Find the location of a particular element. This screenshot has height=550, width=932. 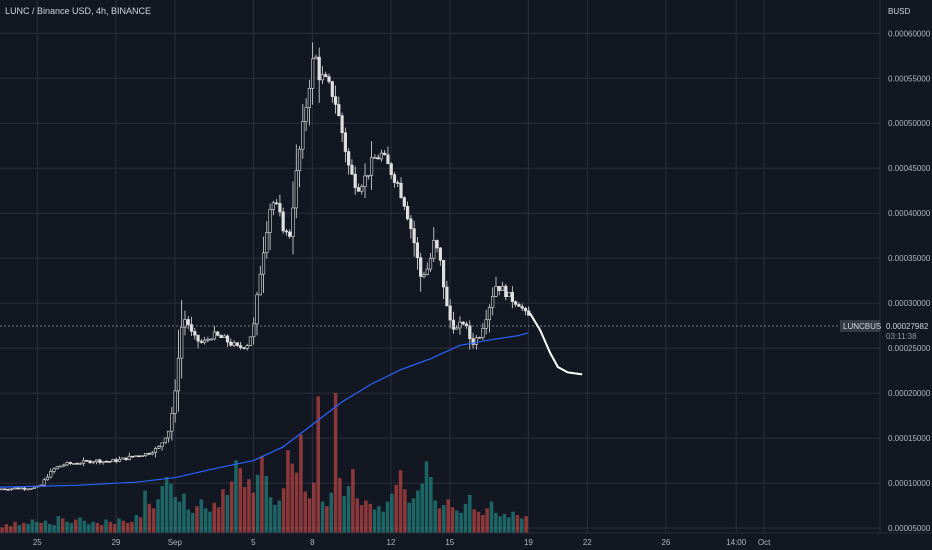

time-tick-label: 26 is located at coordinates (665, 542).